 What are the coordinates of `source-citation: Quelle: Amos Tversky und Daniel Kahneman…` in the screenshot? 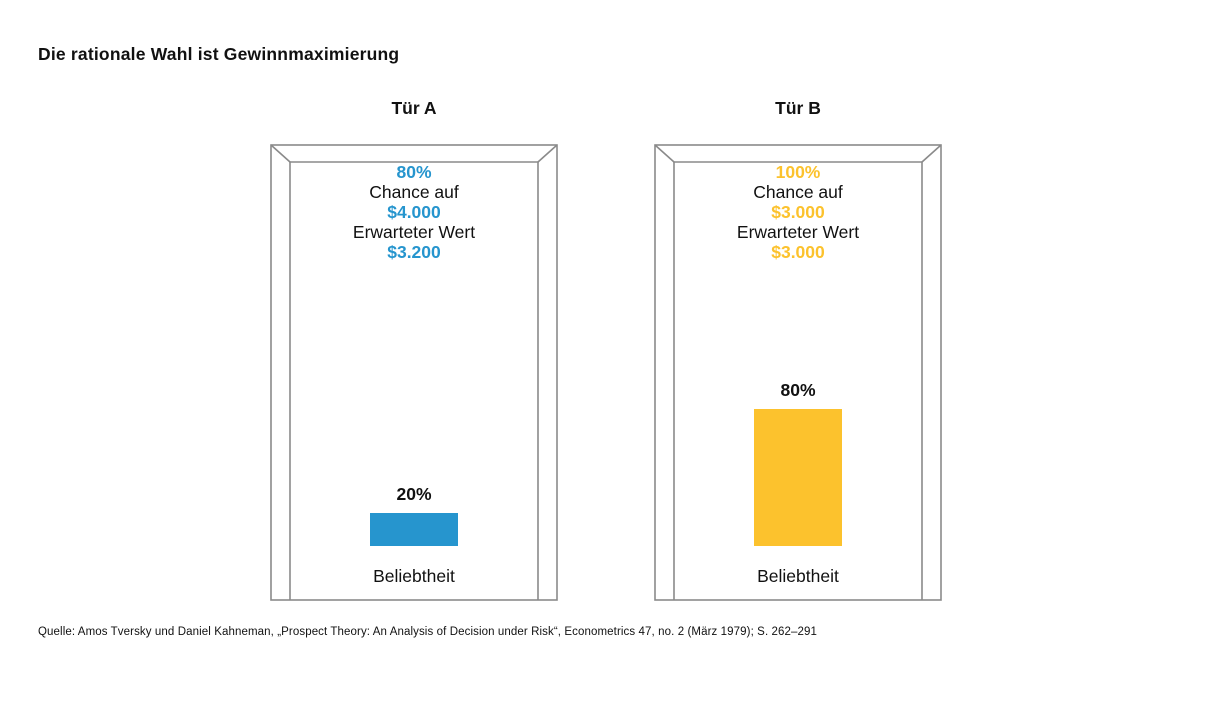 It's located at (428, 632).